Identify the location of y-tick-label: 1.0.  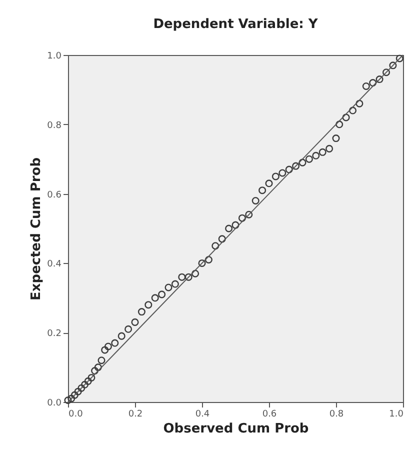
(54, 57).